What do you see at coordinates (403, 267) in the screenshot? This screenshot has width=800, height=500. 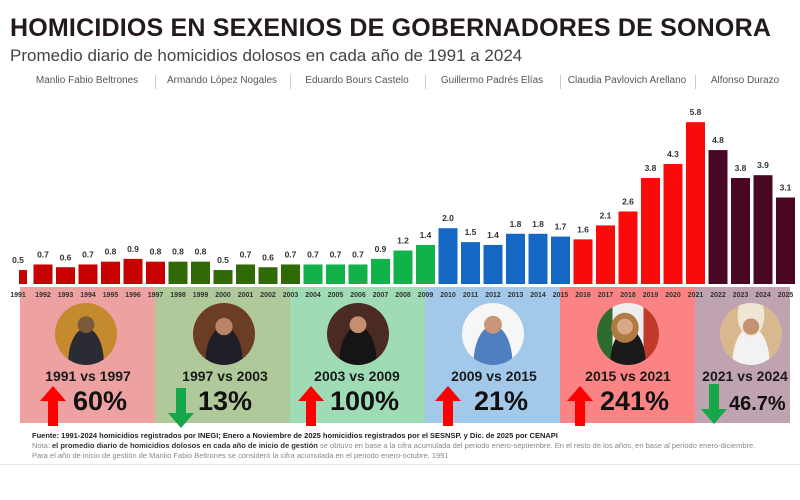 I see `bar-2008` at bounding box center [403, 267].